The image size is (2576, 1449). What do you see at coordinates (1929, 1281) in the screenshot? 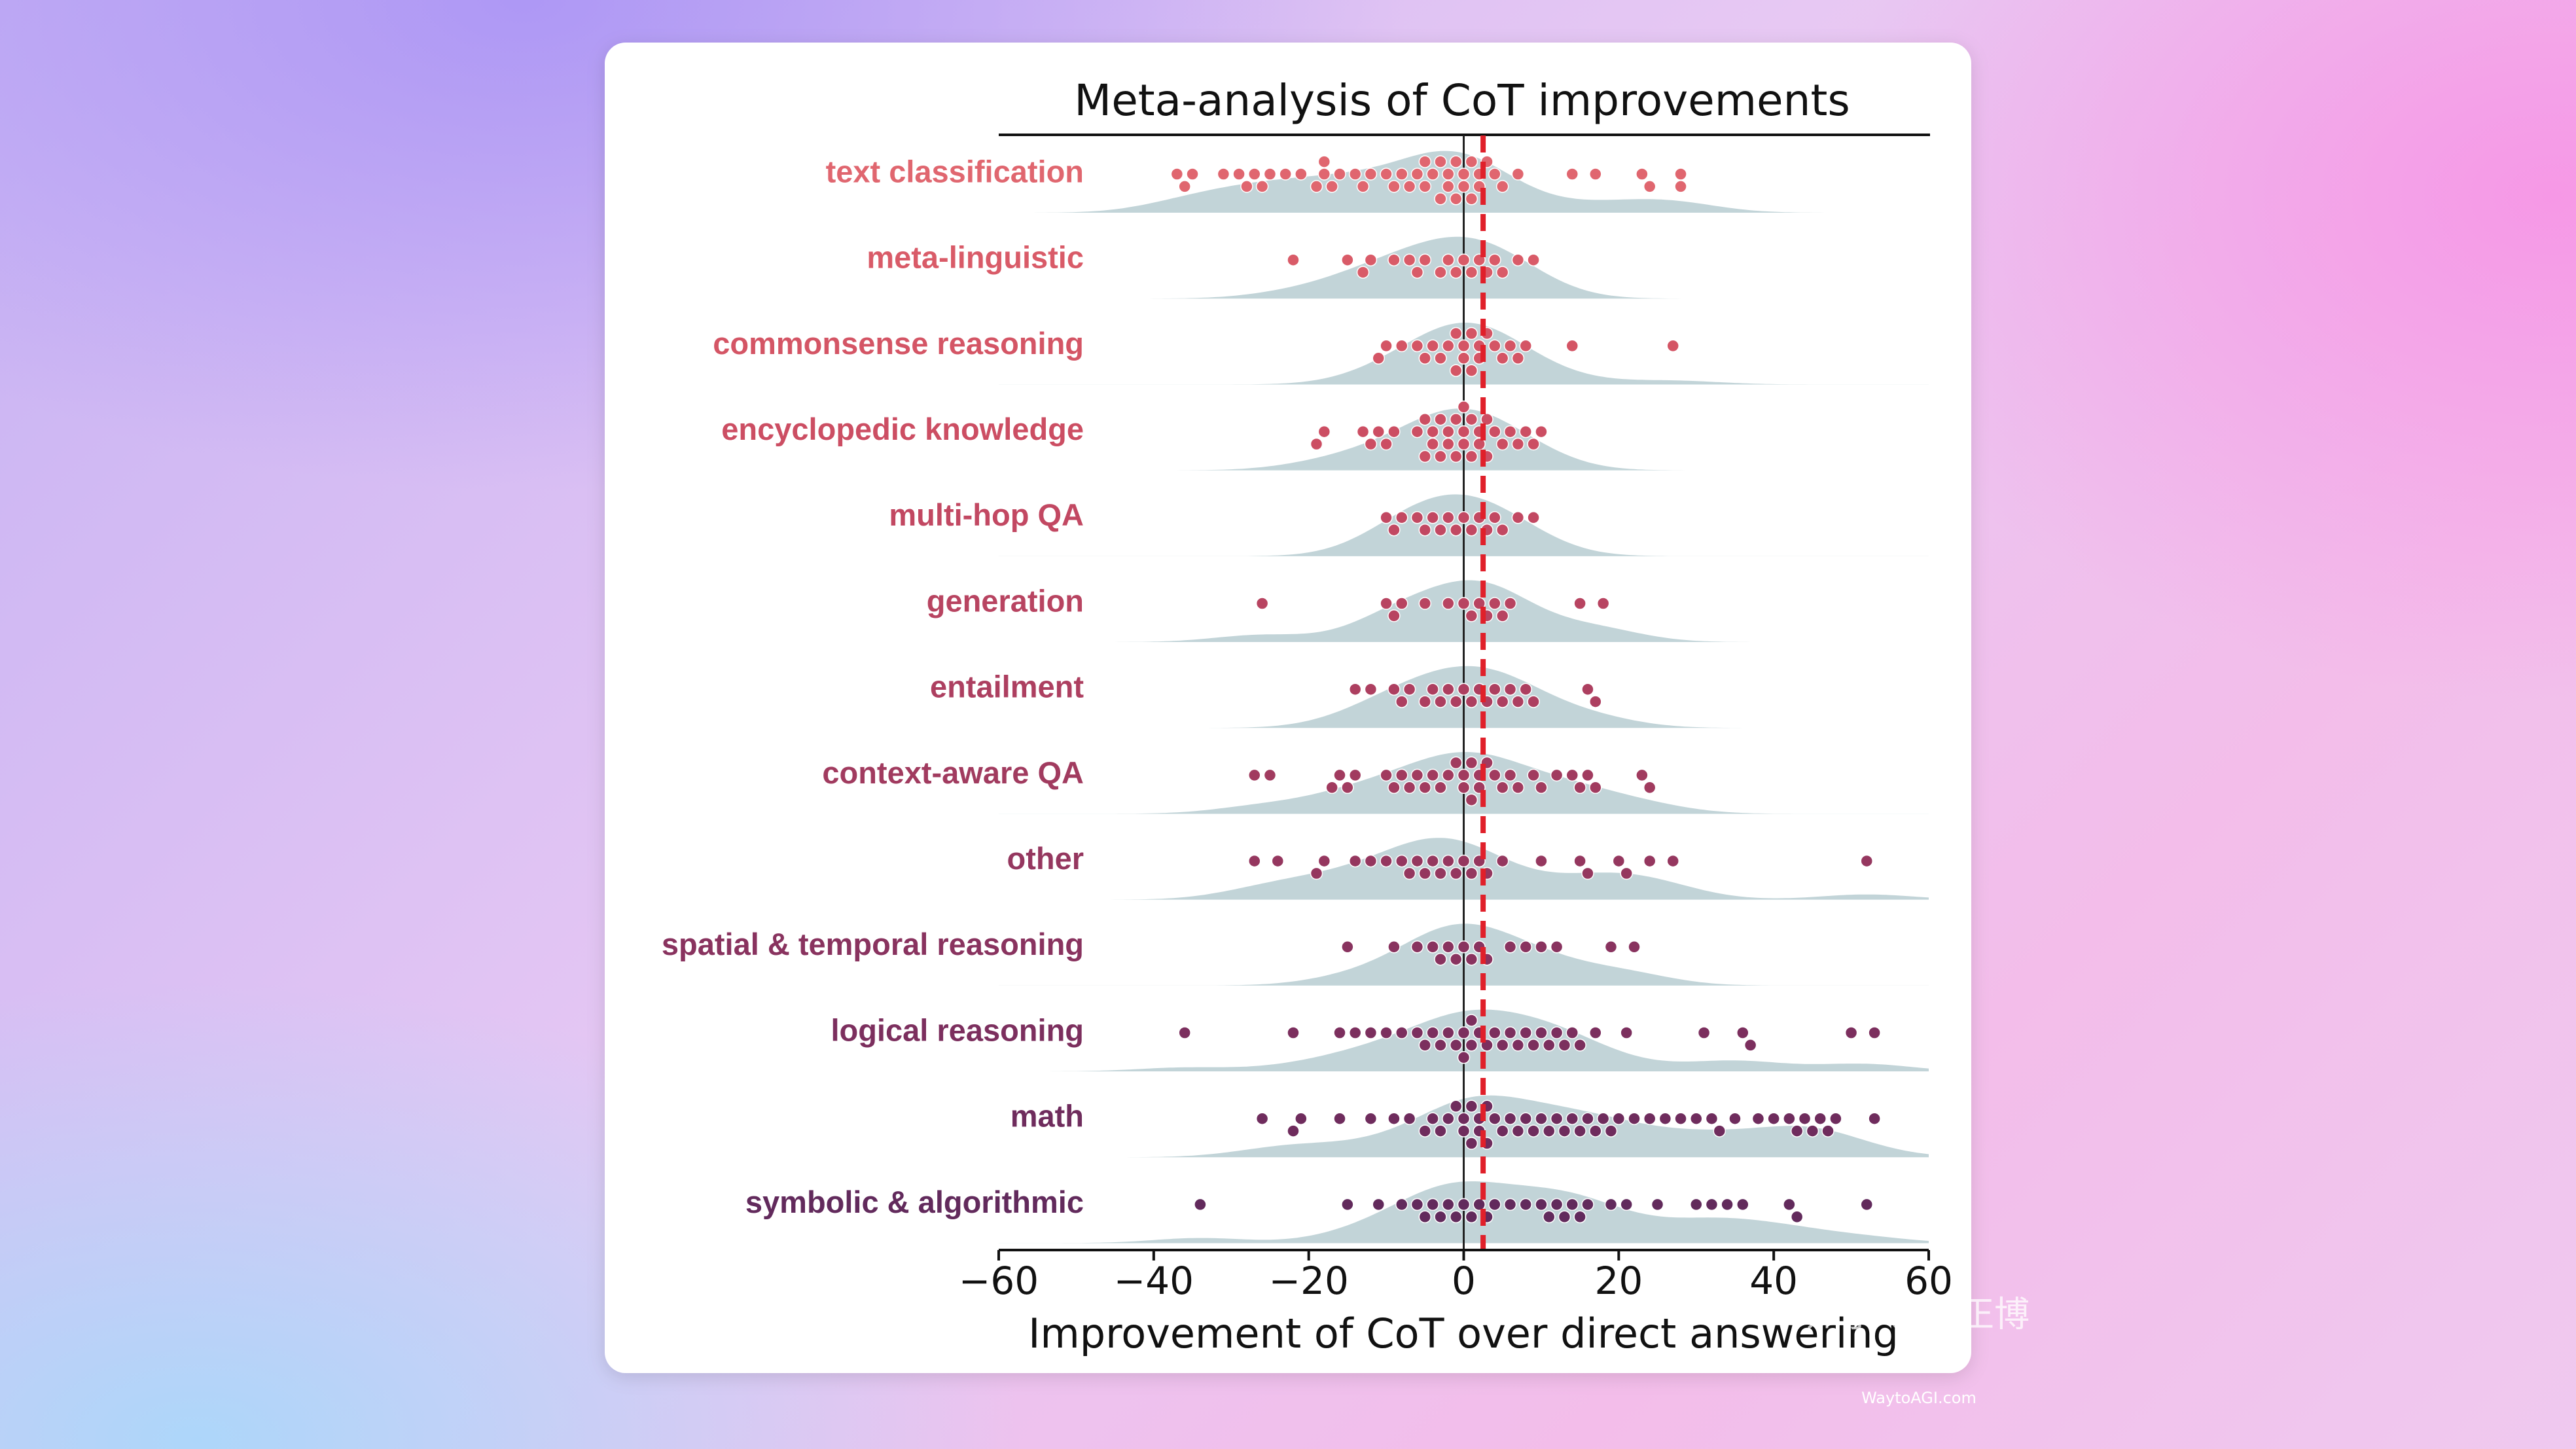
I see `x-tick-label: 60` at bounding box center [1929, 1281].